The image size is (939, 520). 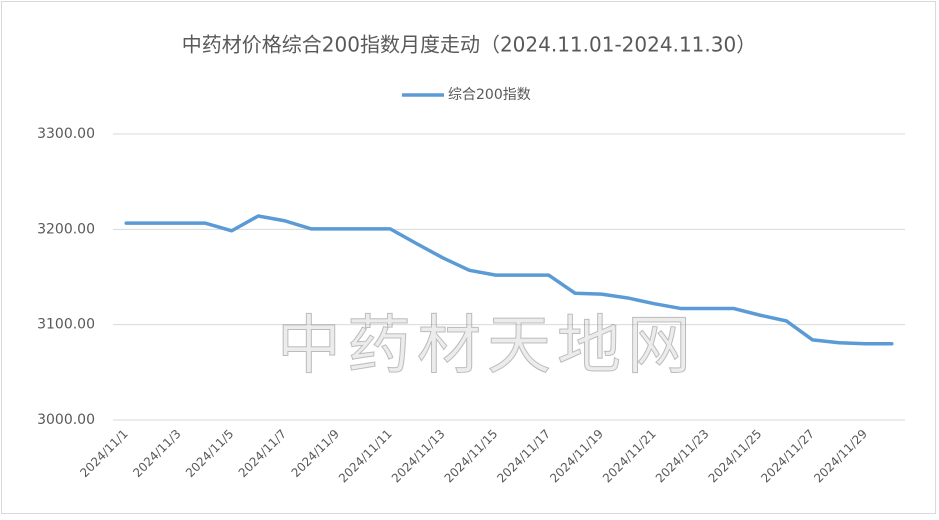 I want to click on chart-title: 中药材价格综合200指数月度走动（2024.11.01-2024.11.30）, so click(x=469, y=45).